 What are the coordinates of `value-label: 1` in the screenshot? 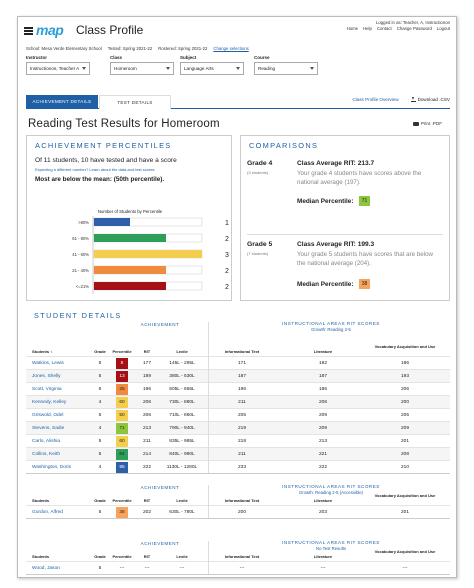 It's located at (227, 223).